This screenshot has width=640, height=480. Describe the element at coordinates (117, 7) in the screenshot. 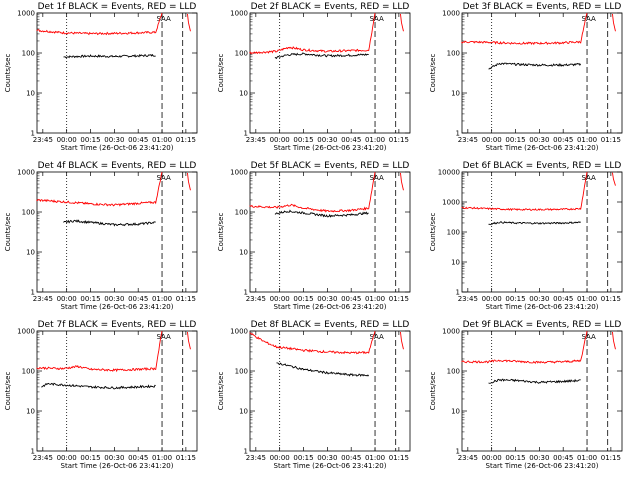

I see `plot-title: Det 1f BLACK = Events, RED = LLD` at that location.